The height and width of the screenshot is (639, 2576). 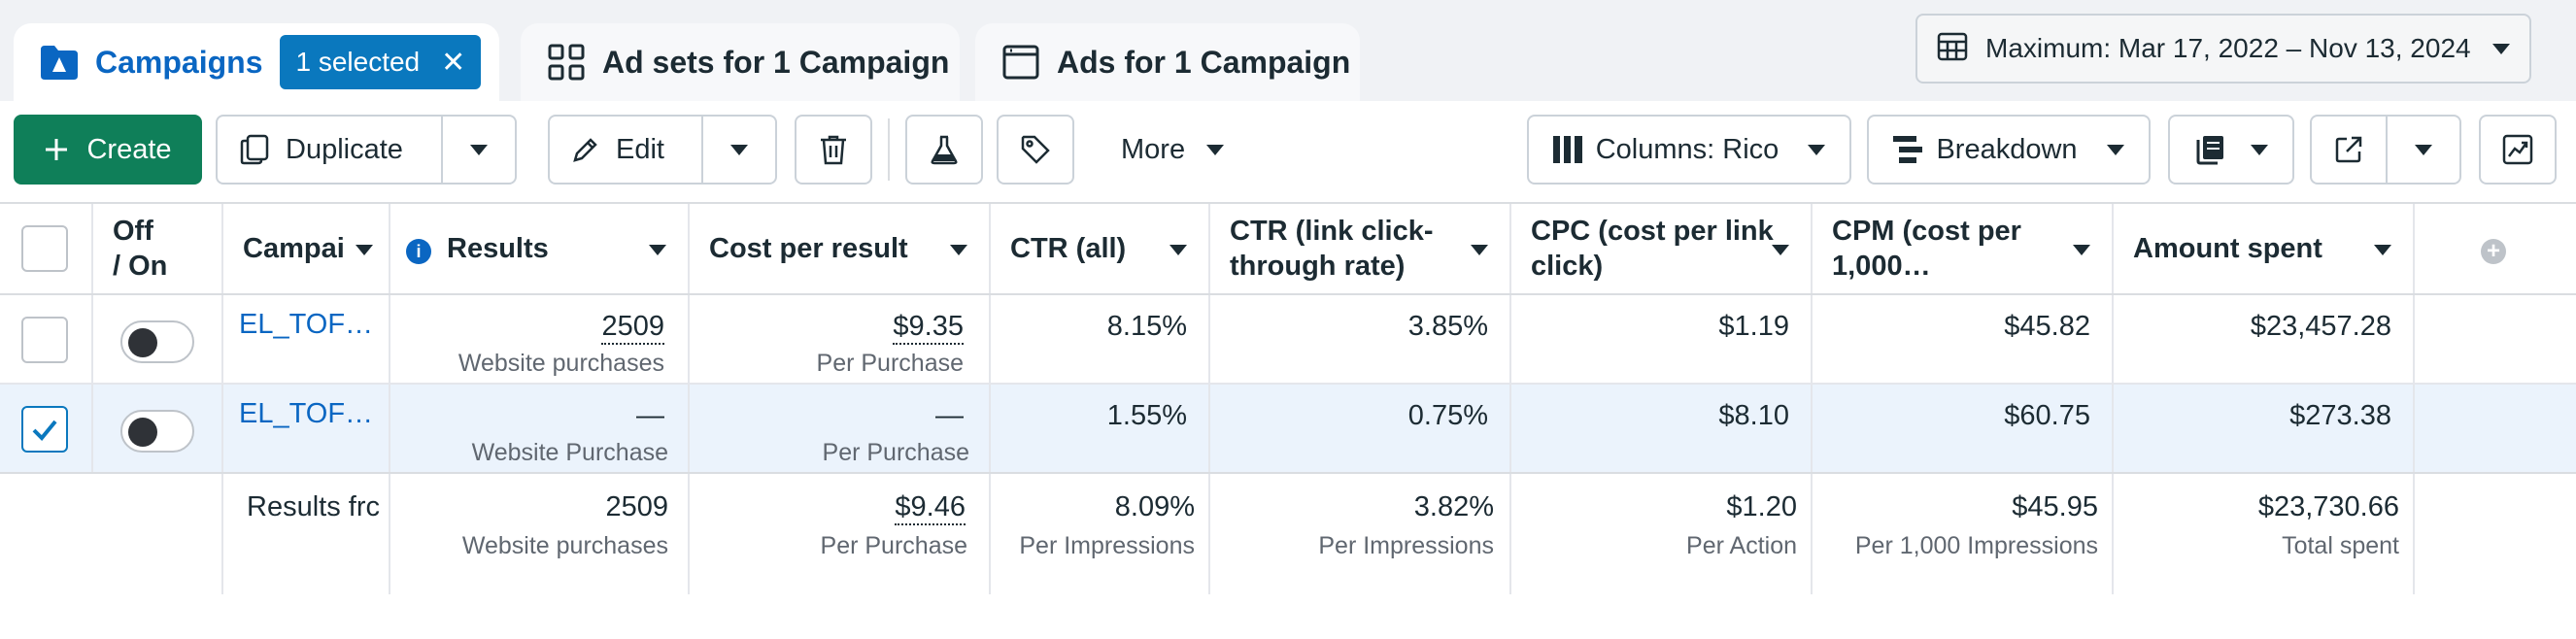 I want to click on ctr-all-value: 8.15%, so click(x=1146, y=326).